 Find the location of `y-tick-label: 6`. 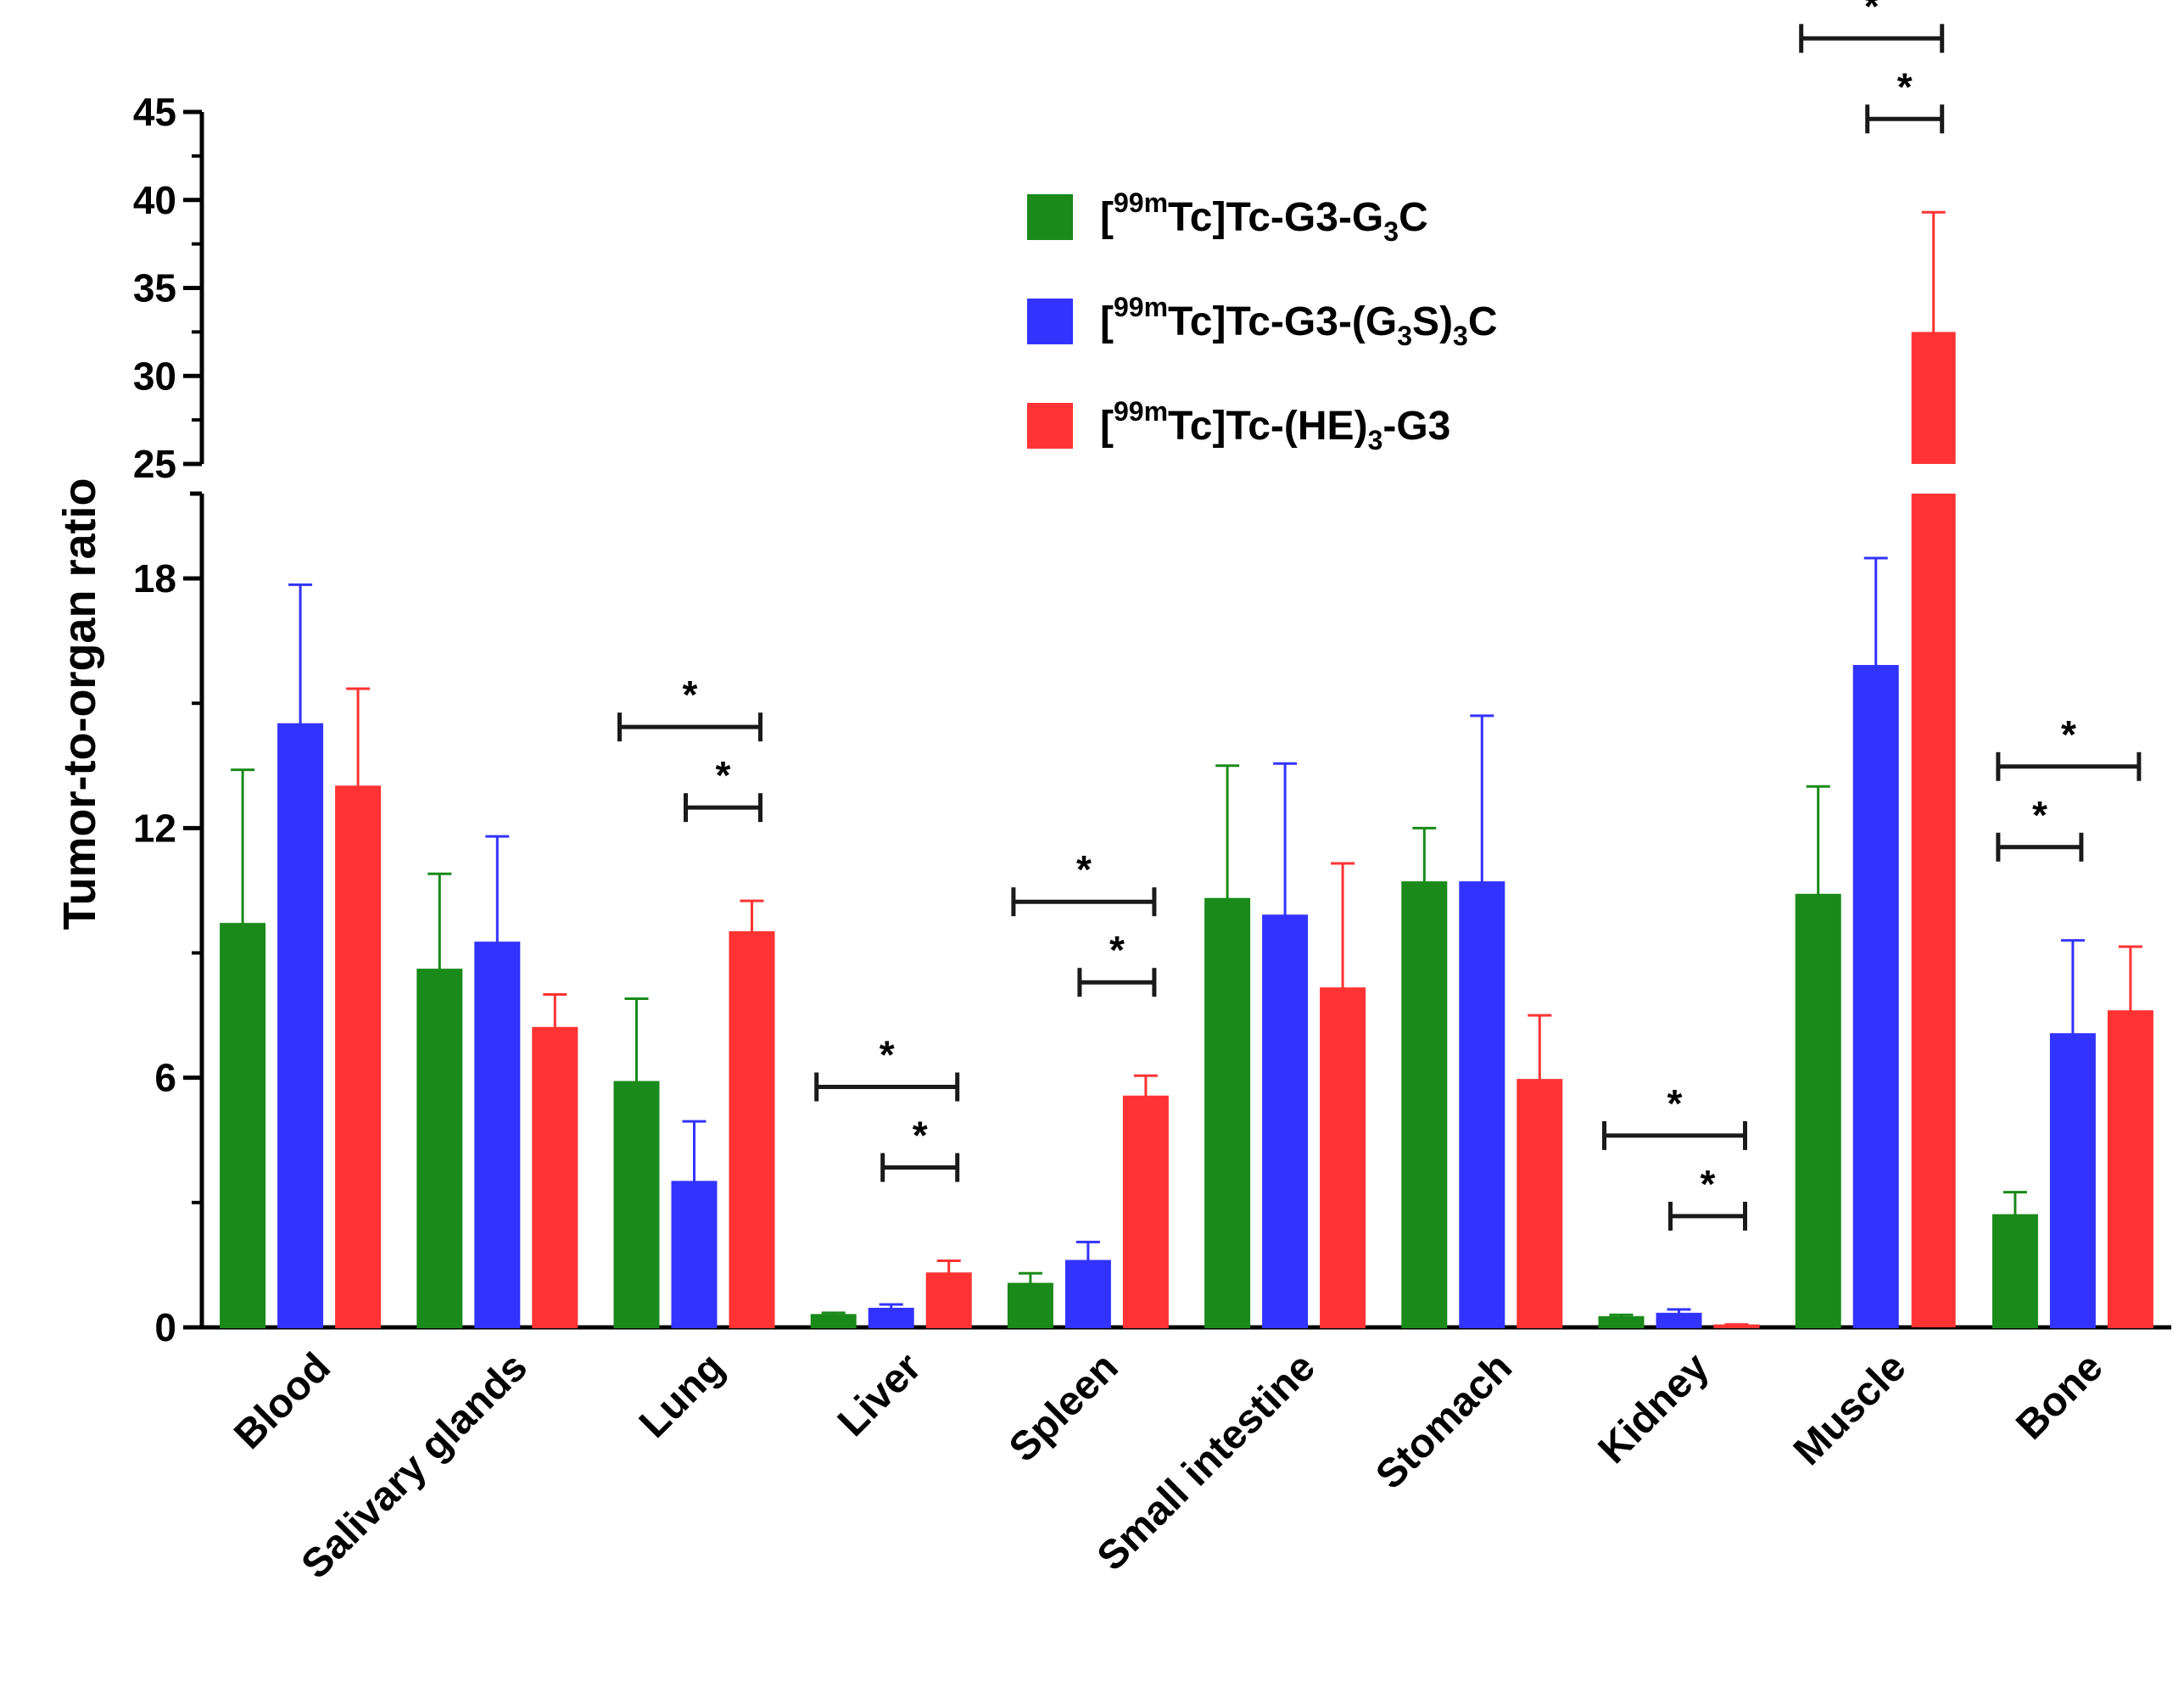

y-tick-label: 6 is located at coordinates (165, 1078).